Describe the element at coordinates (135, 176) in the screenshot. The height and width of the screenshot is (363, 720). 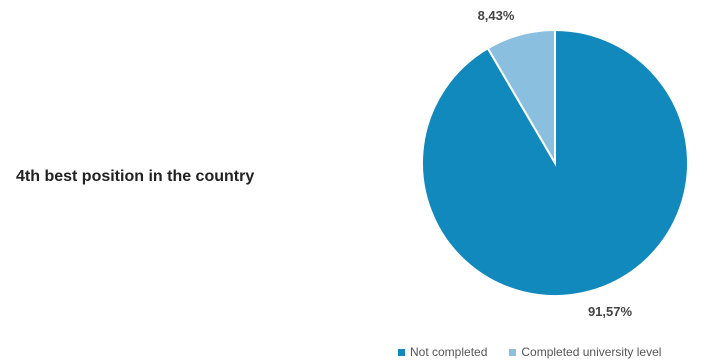
I see `headline: 4th best position in the country` at that location.